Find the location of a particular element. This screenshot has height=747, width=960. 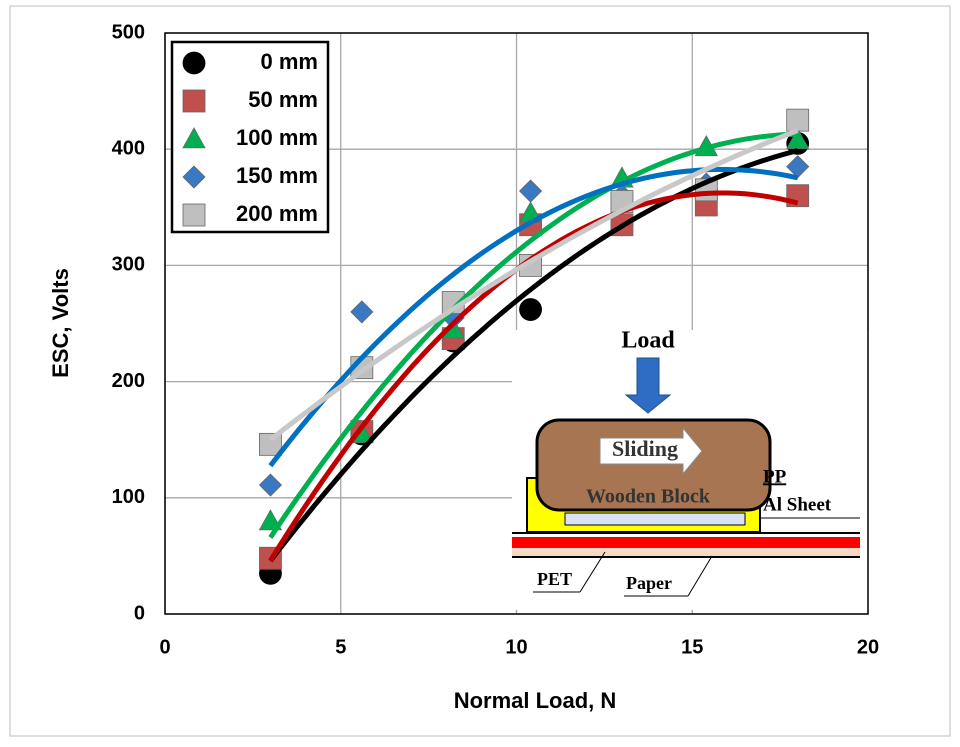

inset-label: Al Sheet is located at coordinates (797, 504).